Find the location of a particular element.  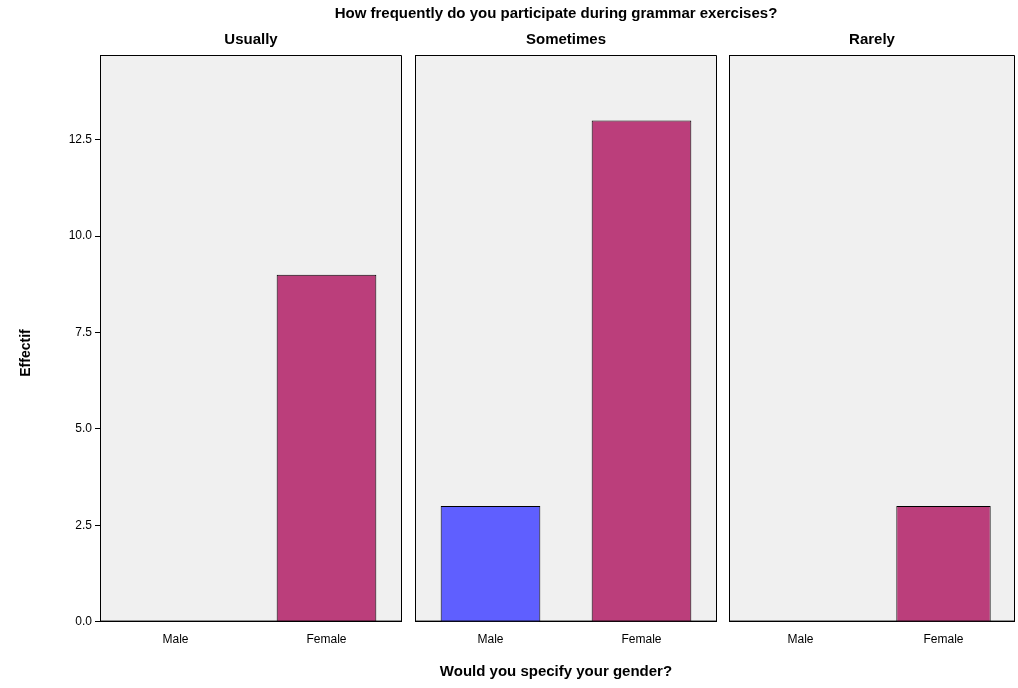

y-axis-title: Effectif is located at coordinates (25, 353).